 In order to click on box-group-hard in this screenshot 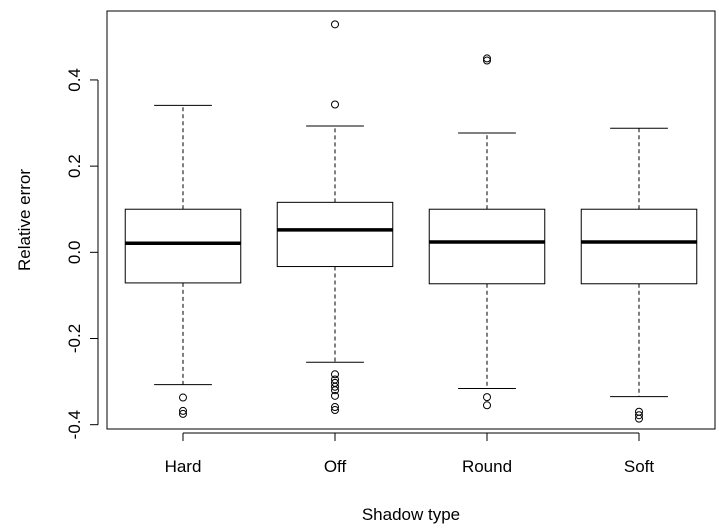, I will do `click(183, 261)`.